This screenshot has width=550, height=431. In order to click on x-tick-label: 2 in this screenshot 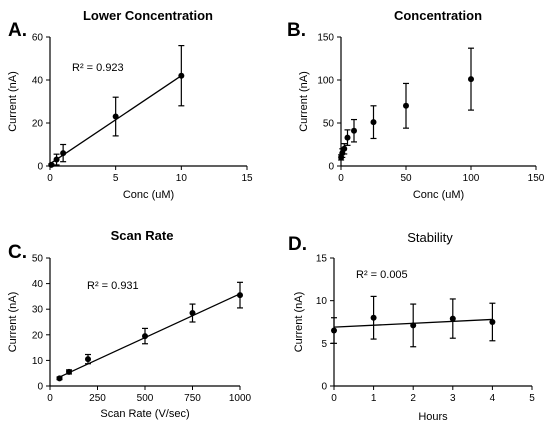, I will do `click(413, 398)`.